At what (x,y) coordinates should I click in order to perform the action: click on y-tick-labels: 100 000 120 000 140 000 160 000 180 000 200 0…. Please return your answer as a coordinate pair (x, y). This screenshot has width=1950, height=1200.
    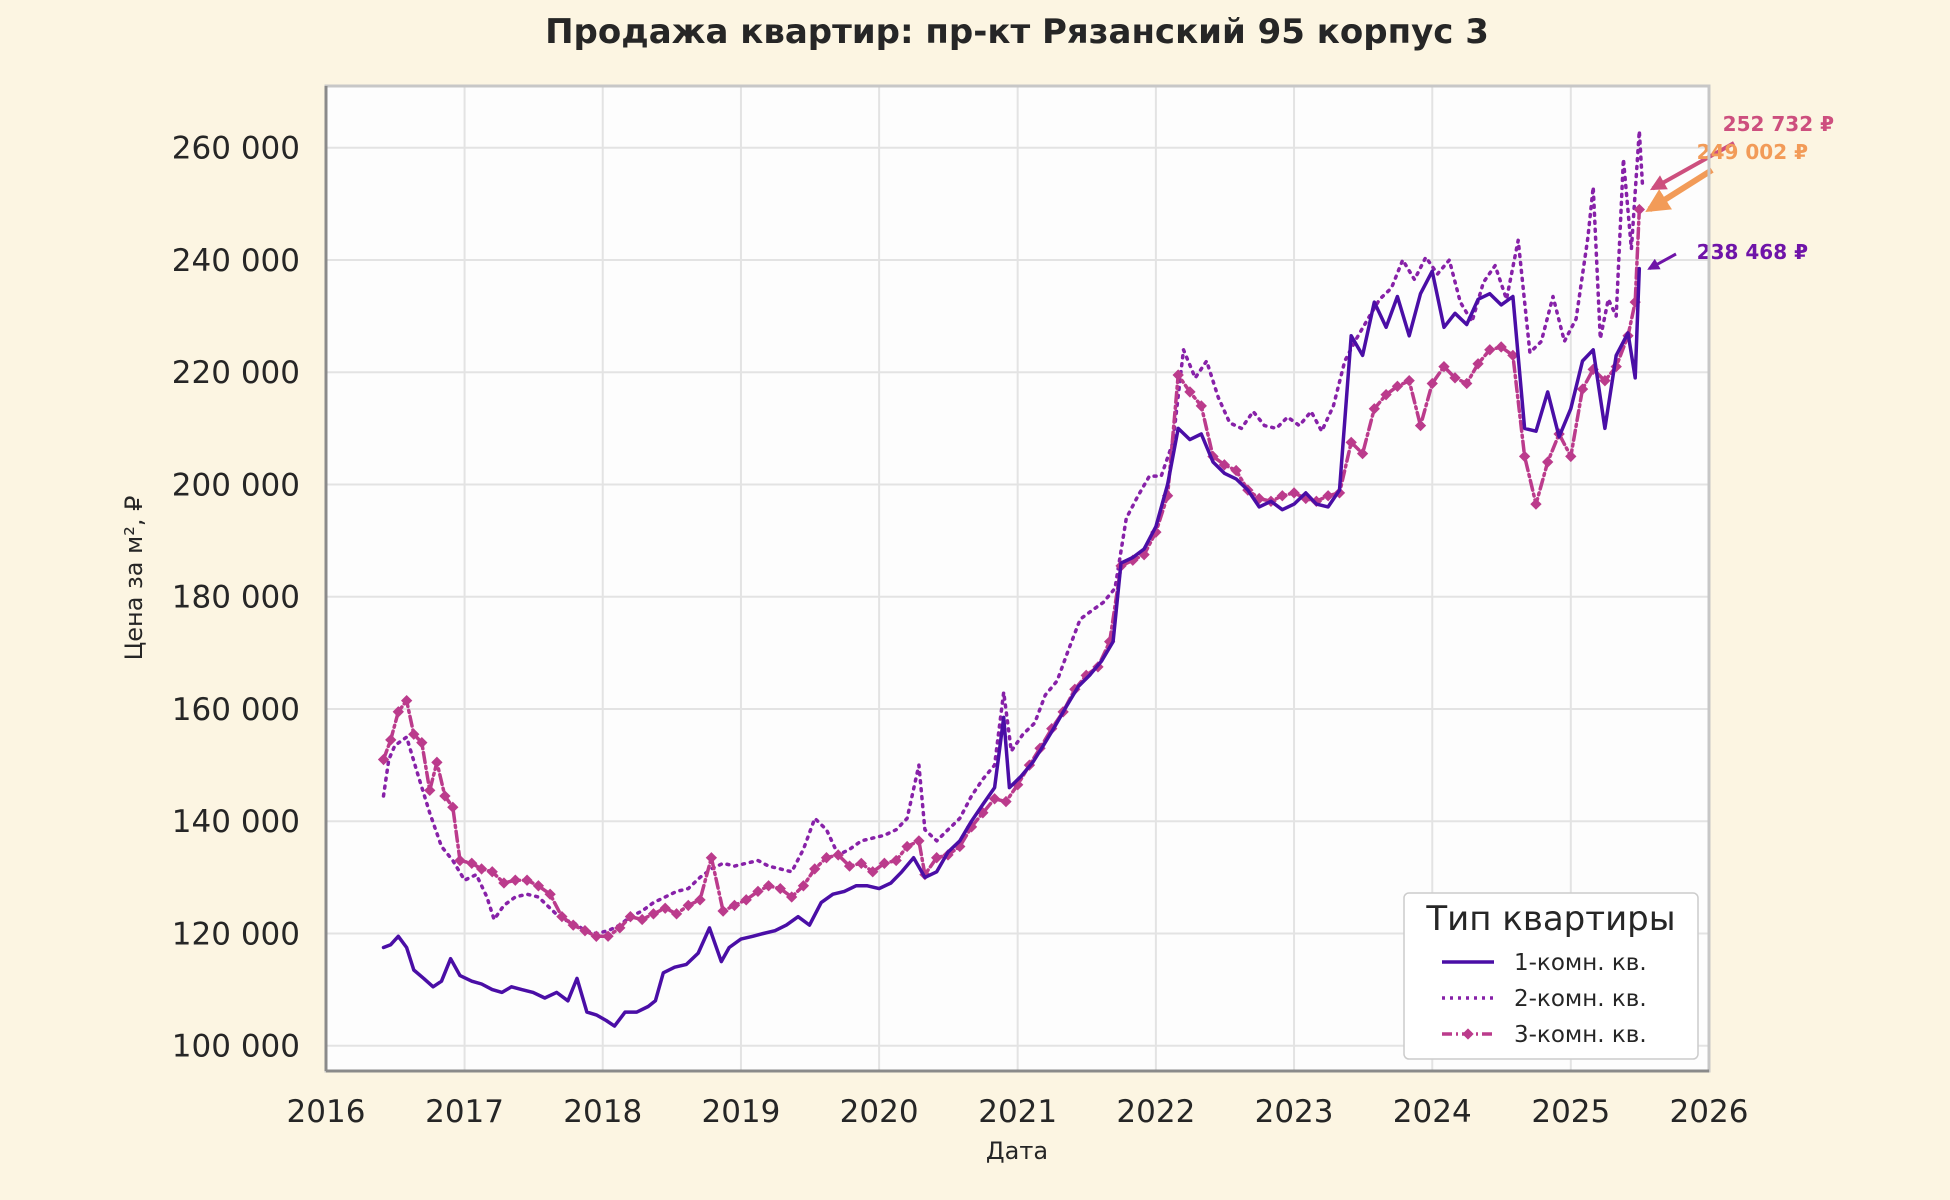
    Looking at the image, I should click on (236, 598).